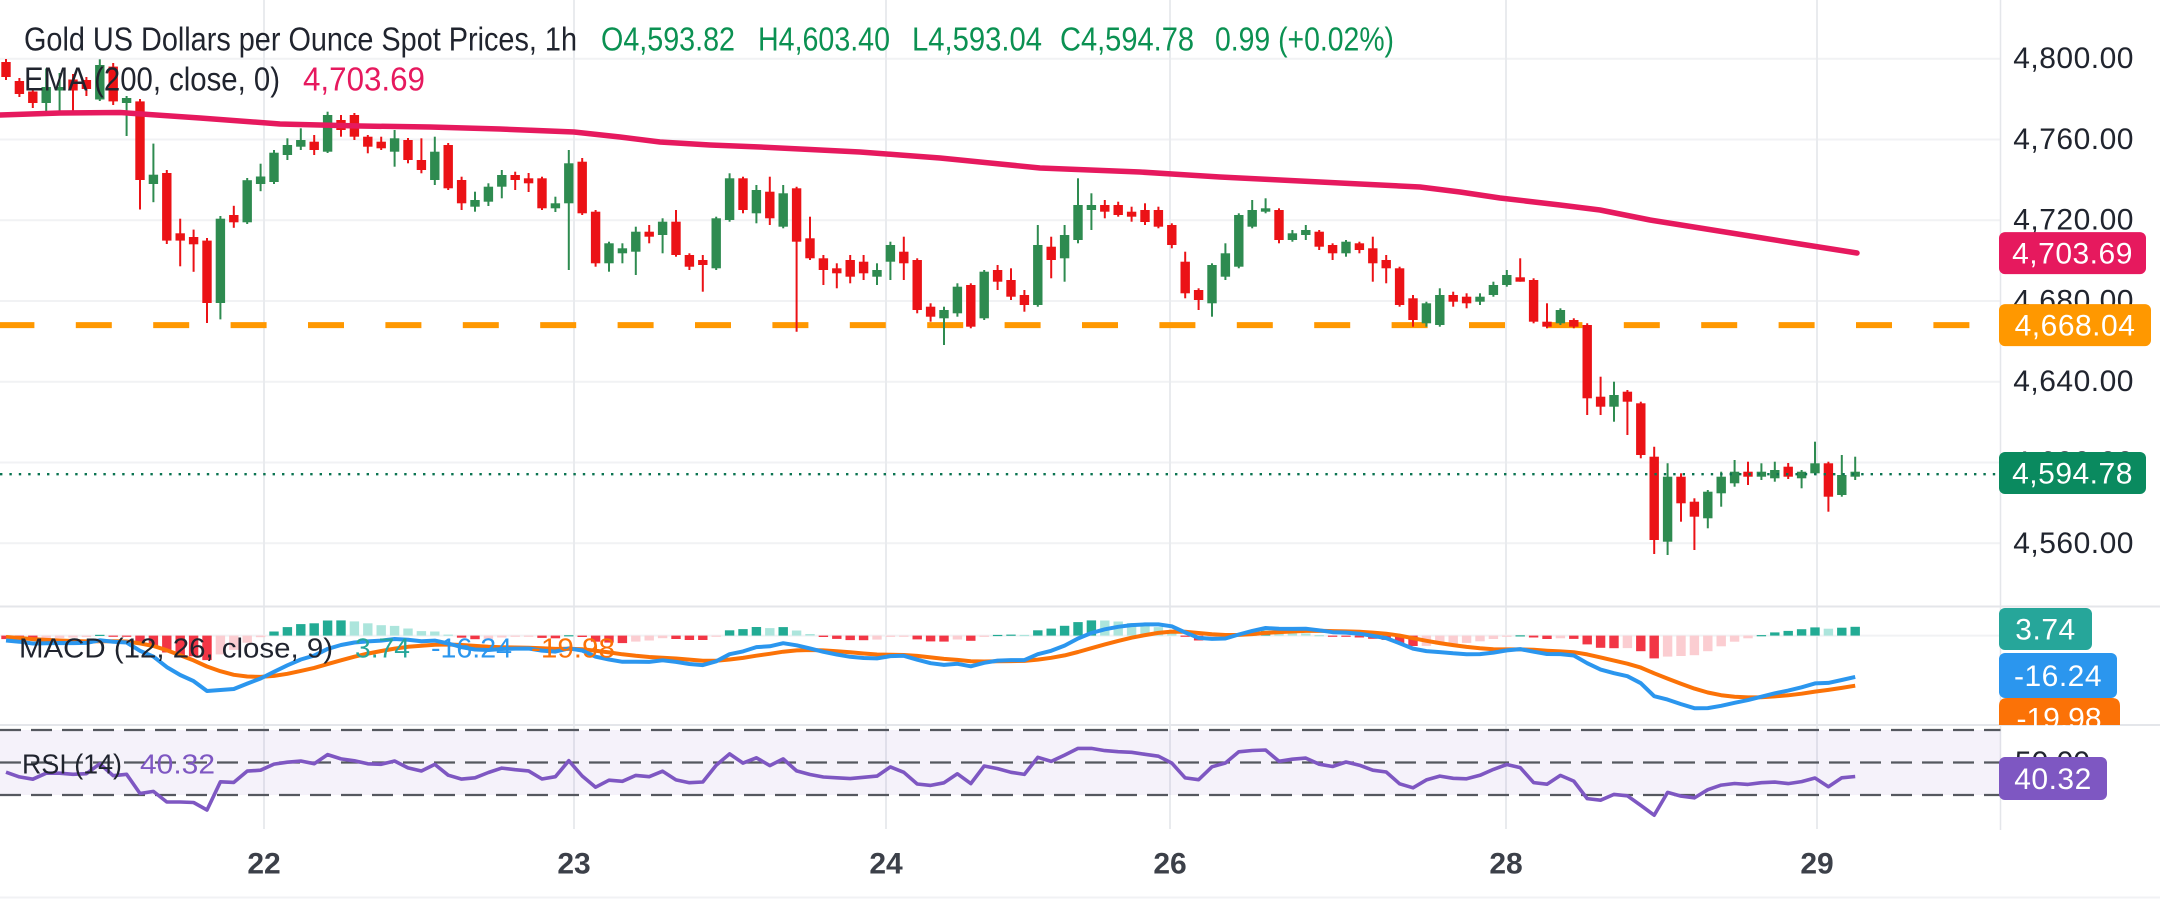 Image resolution: width=2160 pixels, height=901 pixels. Describe the element at coordinates (2073, 220) in the screenshot. I see `svg-text: 4,720.00` at that location.